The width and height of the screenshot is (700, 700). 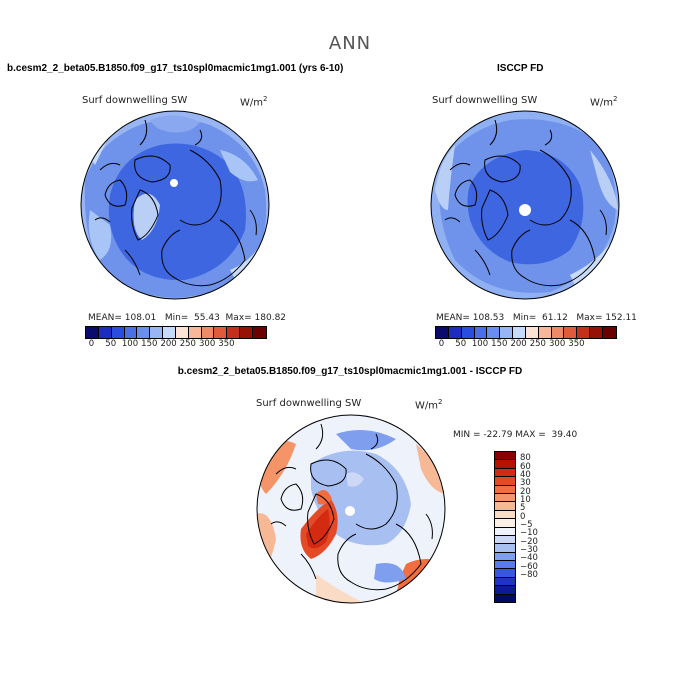 I want to click on colorbar-tick-label: 80, so click(x=525, y=458).